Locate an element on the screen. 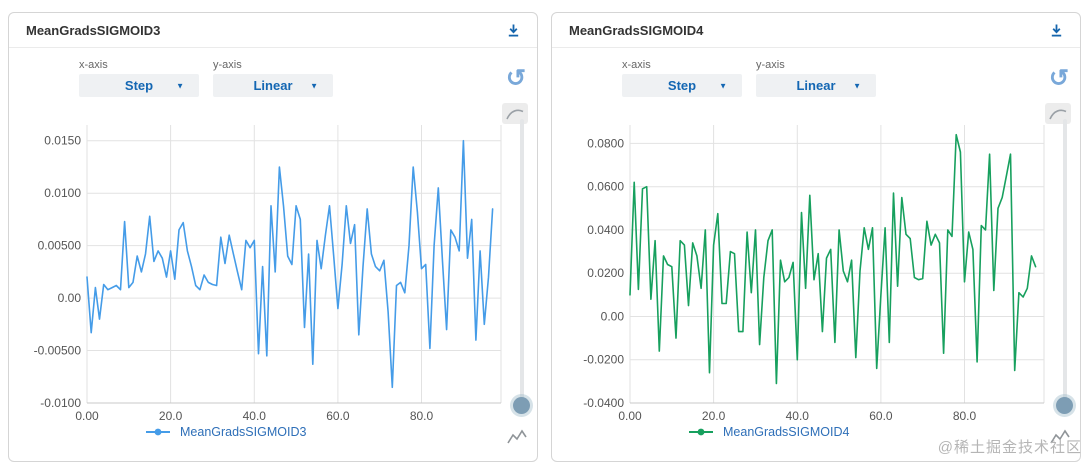 The image size is (1091, 474). legend-item: MeanGradsSIGMOID3 is located at coordinates (225, 432).